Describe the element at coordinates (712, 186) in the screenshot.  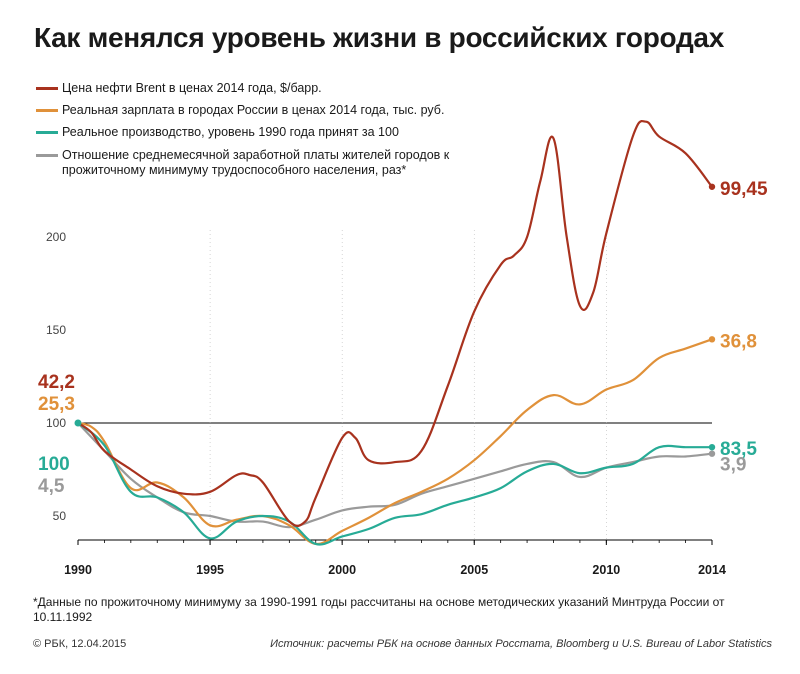
I see `oil-price-line-end-point` at that location.